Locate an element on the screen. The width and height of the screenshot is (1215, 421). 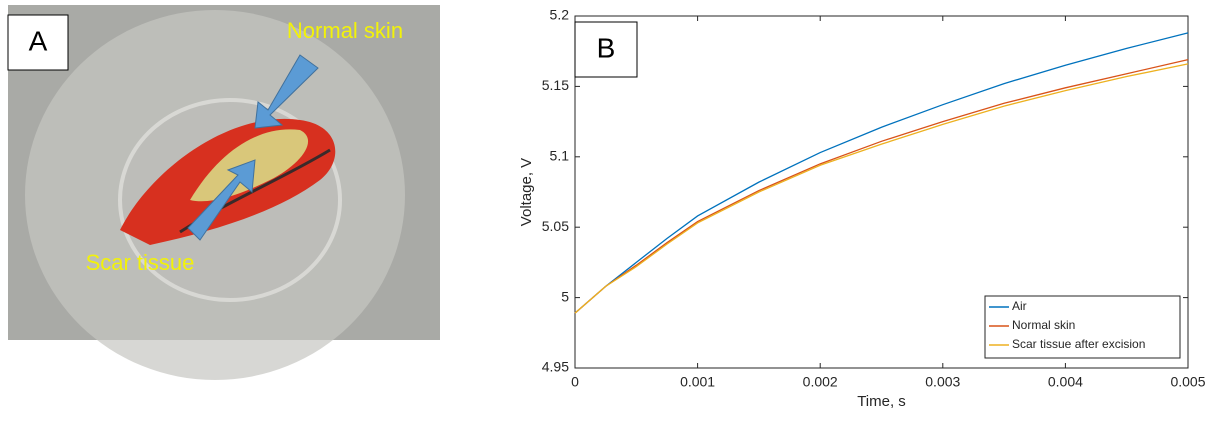
arrow-scar is located at coordinates (221, 200).